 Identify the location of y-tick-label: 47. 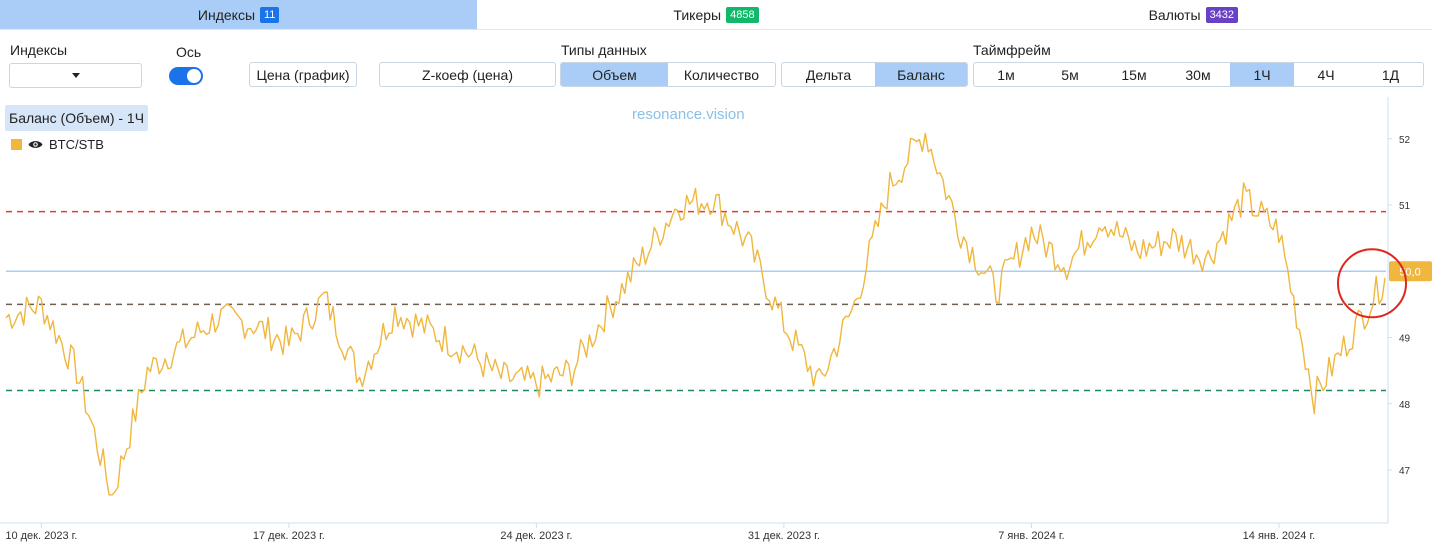
(1405, 471).